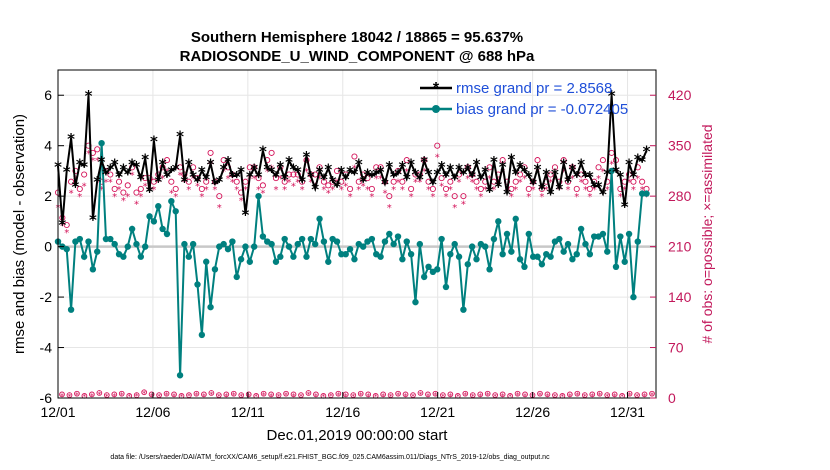 The height and width of the screenshot is (470, 830). I want to click on x-tick-label: 12/31, so click(627, 412).